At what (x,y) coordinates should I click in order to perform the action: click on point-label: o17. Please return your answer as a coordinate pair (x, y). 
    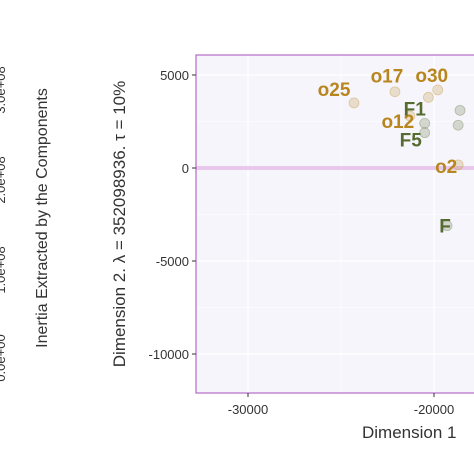
    Looking at the image, I should click on (387, 77).